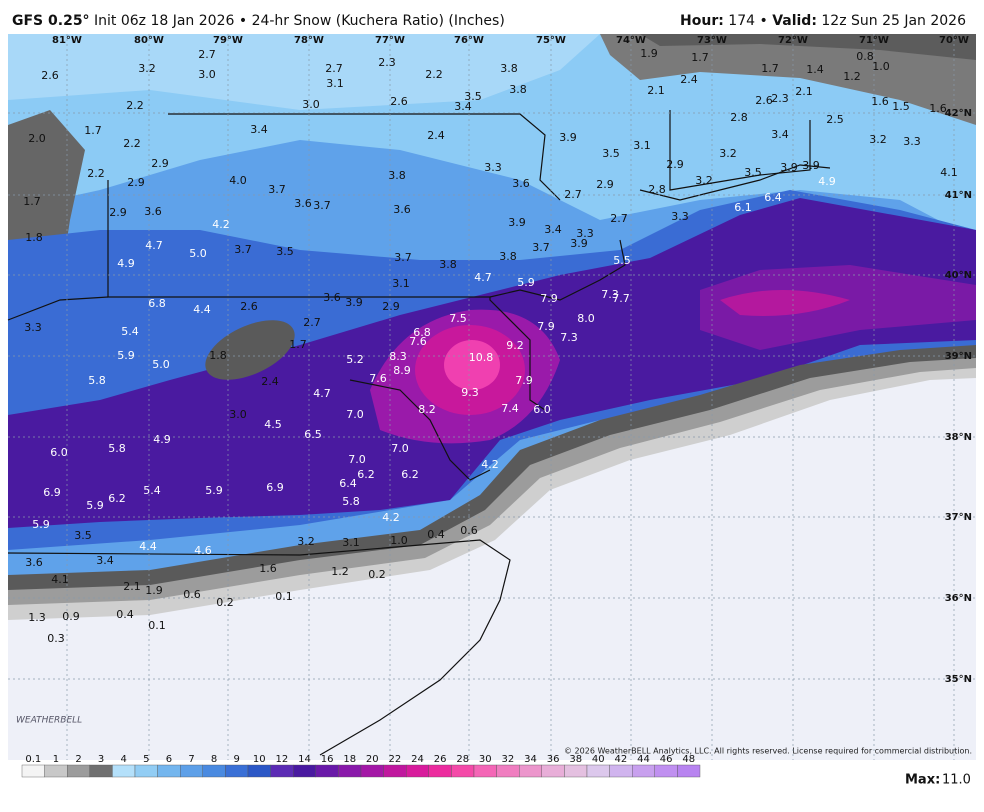 The height and width of the screenshot is (812, 984). What do you see at coordinates (67, 40) in the screenshot?
I see `longitude-label: 81°W` at bounding box center [67, 40].